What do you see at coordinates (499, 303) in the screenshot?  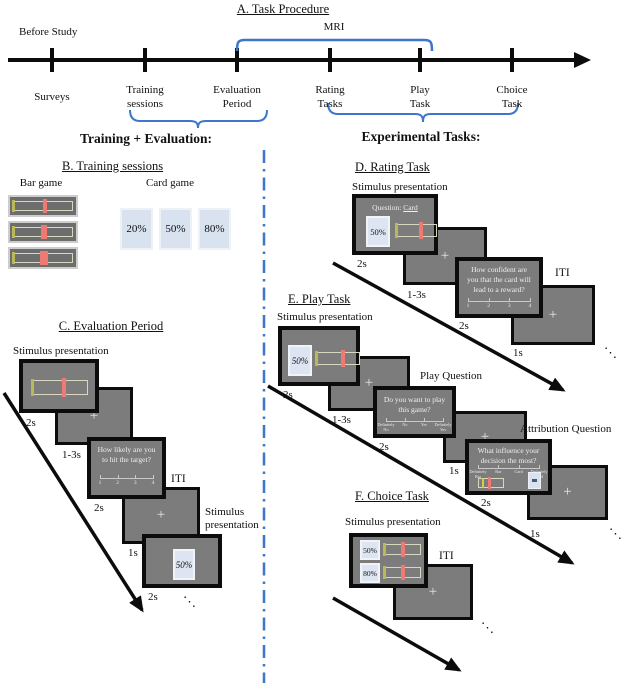 I see `d-rating-scale: 1 2 3 4` at bounding box center [499, 303].